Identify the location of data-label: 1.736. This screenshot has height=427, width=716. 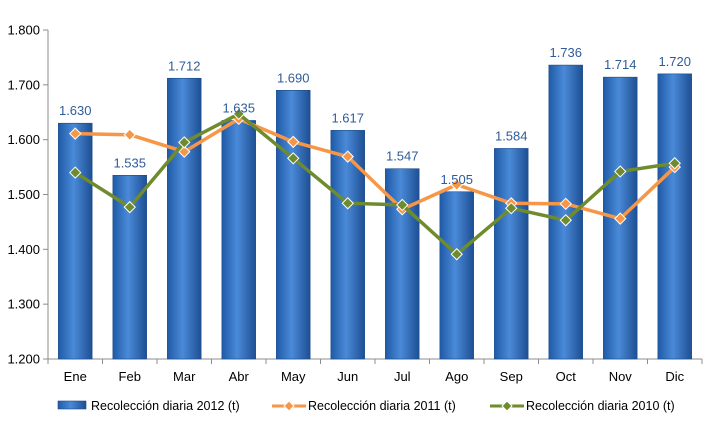
(565, 52).